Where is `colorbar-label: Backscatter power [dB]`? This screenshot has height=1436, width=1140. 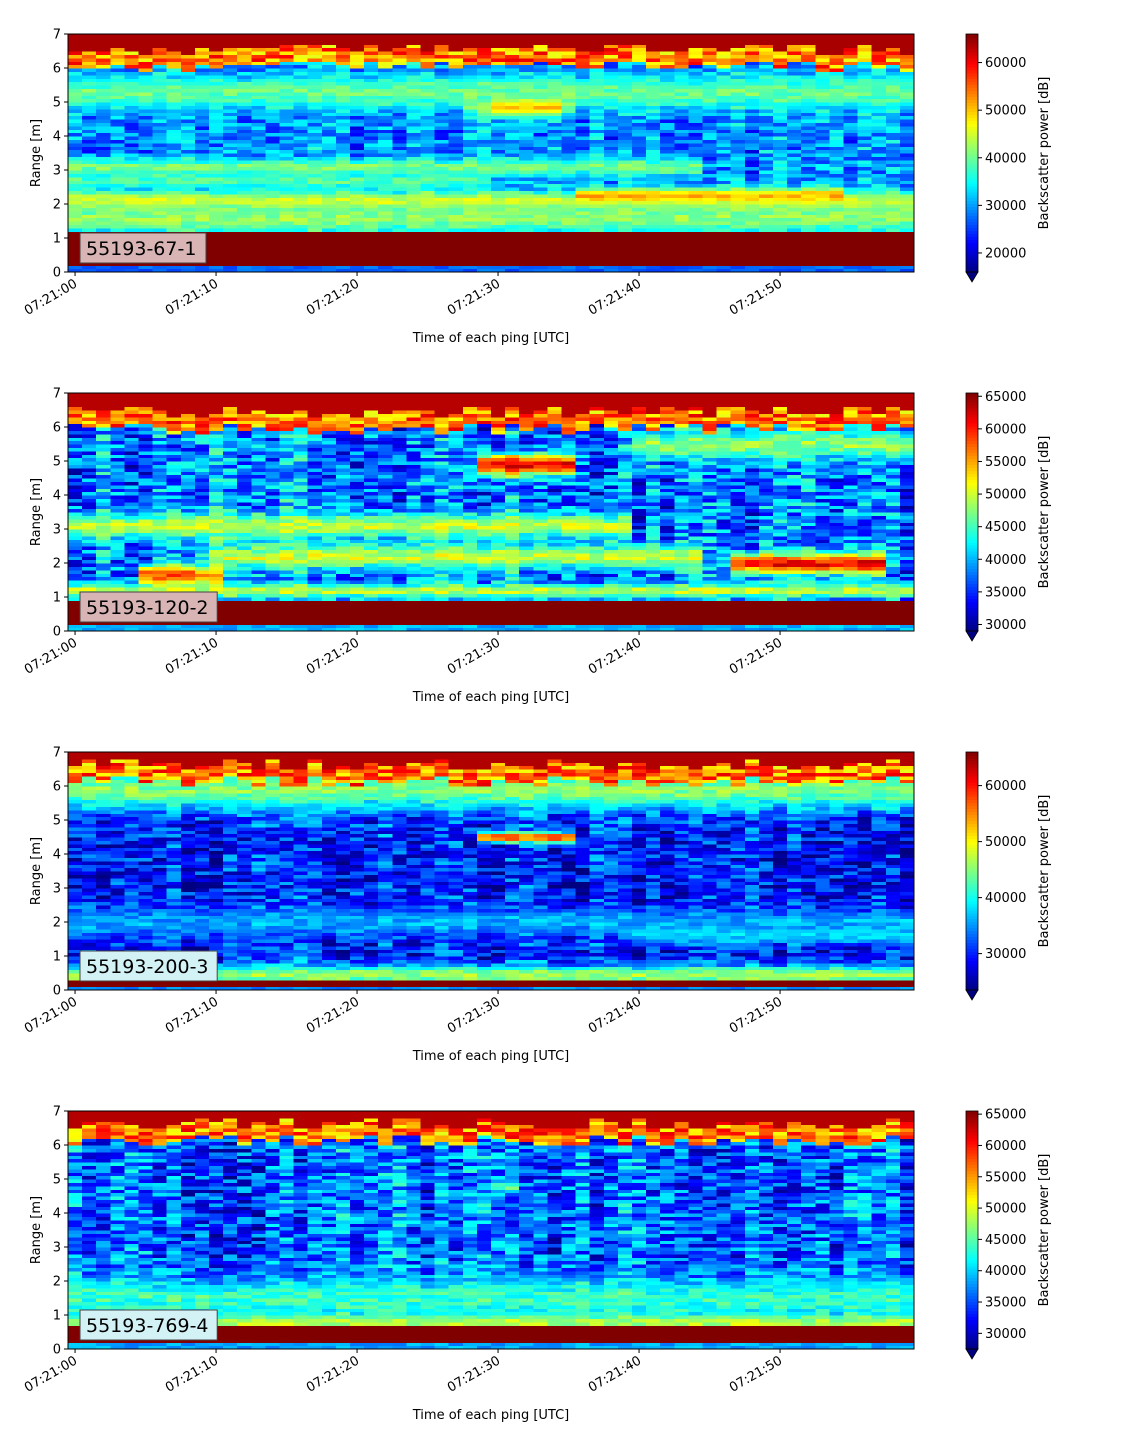 colorbar-label: Backscatter power [dB] is located at coordinates (1044, 153).